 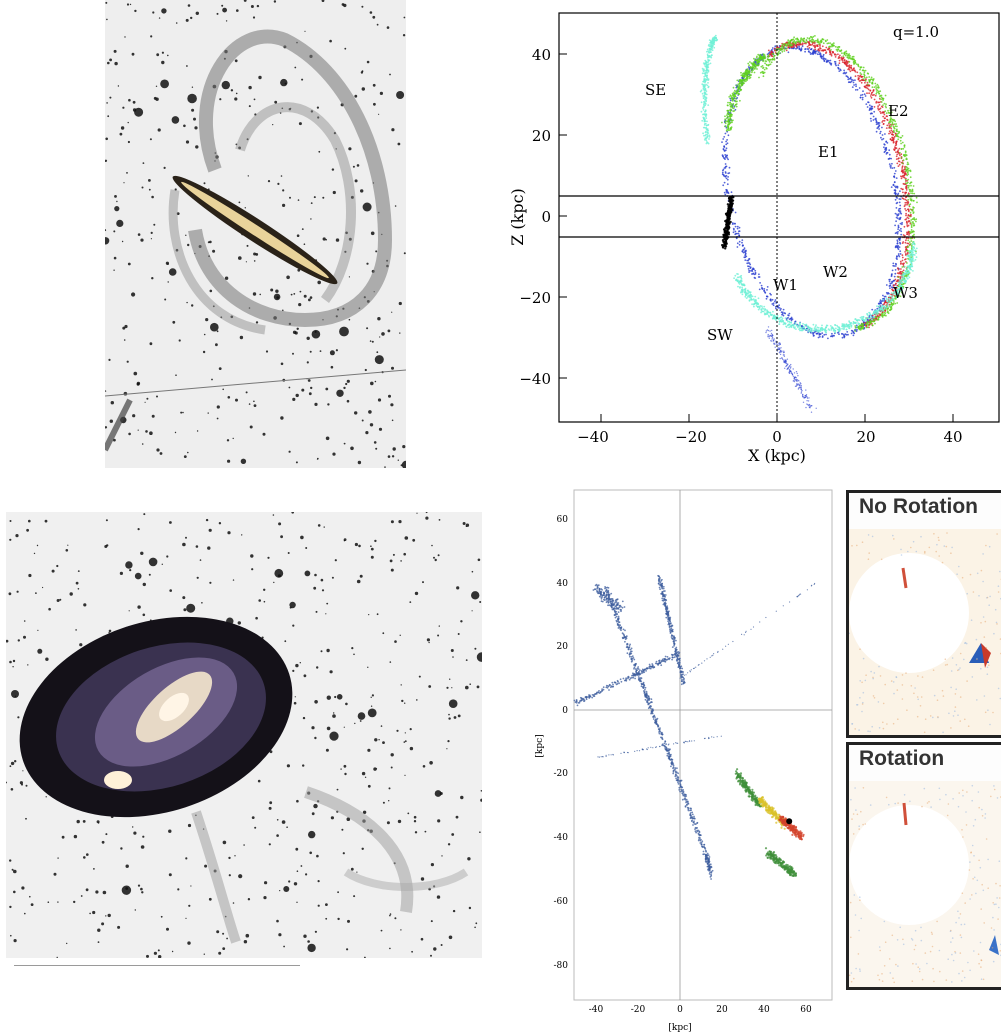 What do you see at coordinates (923, 614) in the screenshot?
I see `inset-no-rotation: No Rotation` at bounding box center [923, 614].